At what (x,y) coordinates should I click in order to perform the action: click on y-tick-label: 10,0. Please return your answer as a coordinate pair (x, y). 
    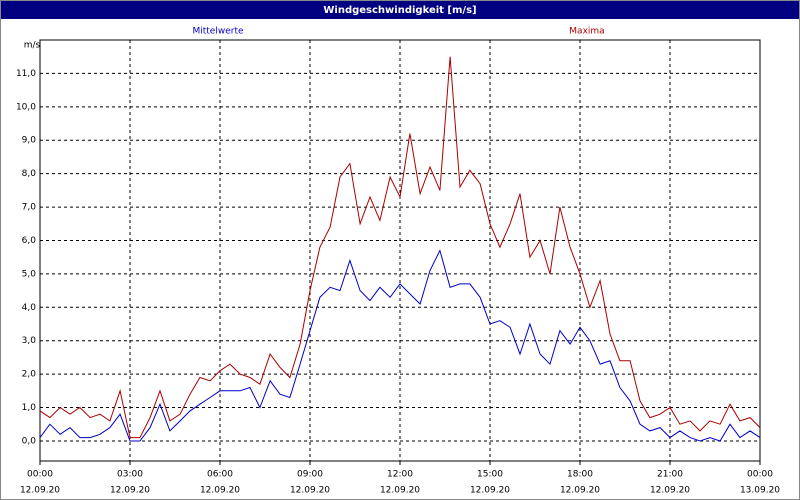
    Looking at the image, I should click on (26, 107).